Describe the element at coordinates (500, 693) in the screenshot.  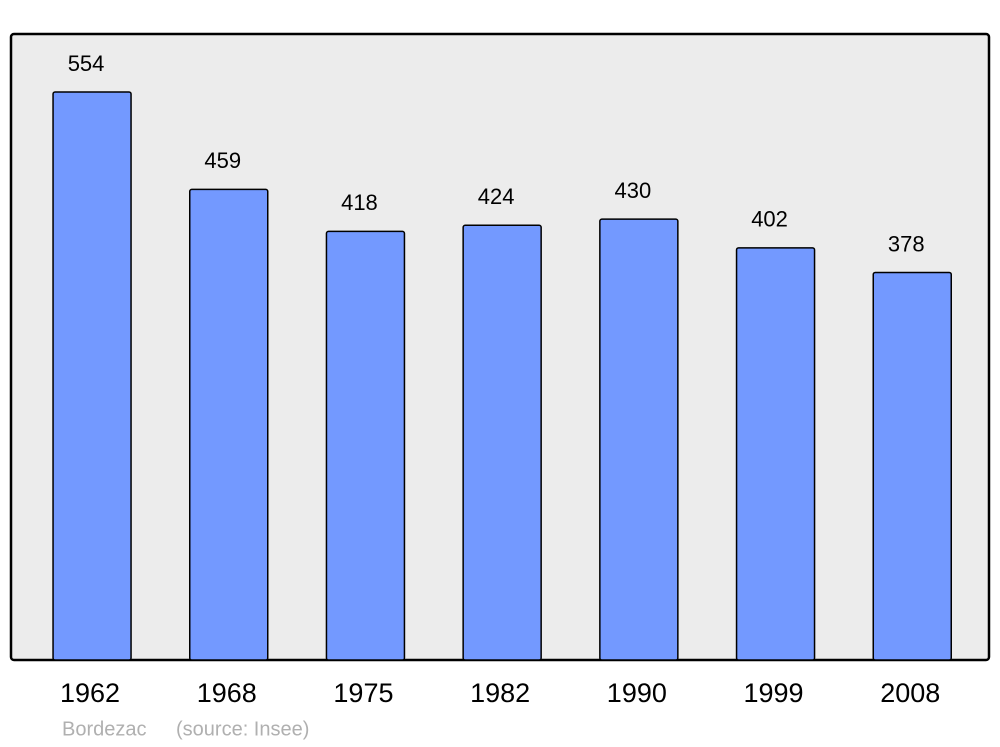
I see `x-tick-label: 1982` at that location.